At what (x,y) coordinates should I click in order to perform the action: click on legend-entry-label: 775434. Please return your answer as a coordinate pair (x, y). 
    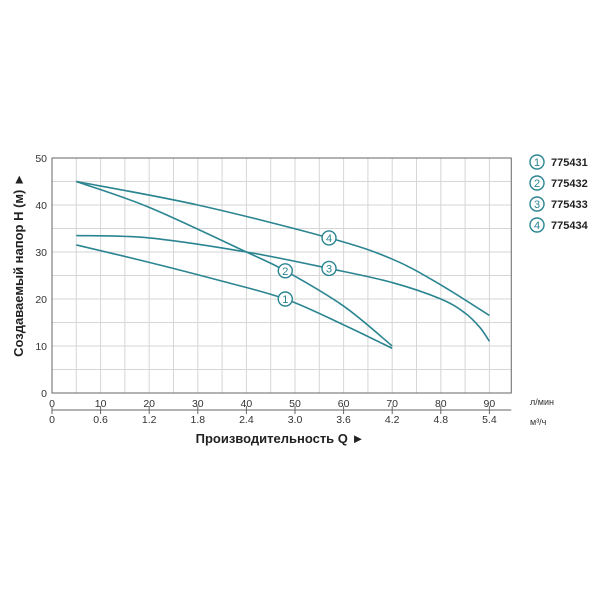
    Looking at the image, I should click on (570, 226).